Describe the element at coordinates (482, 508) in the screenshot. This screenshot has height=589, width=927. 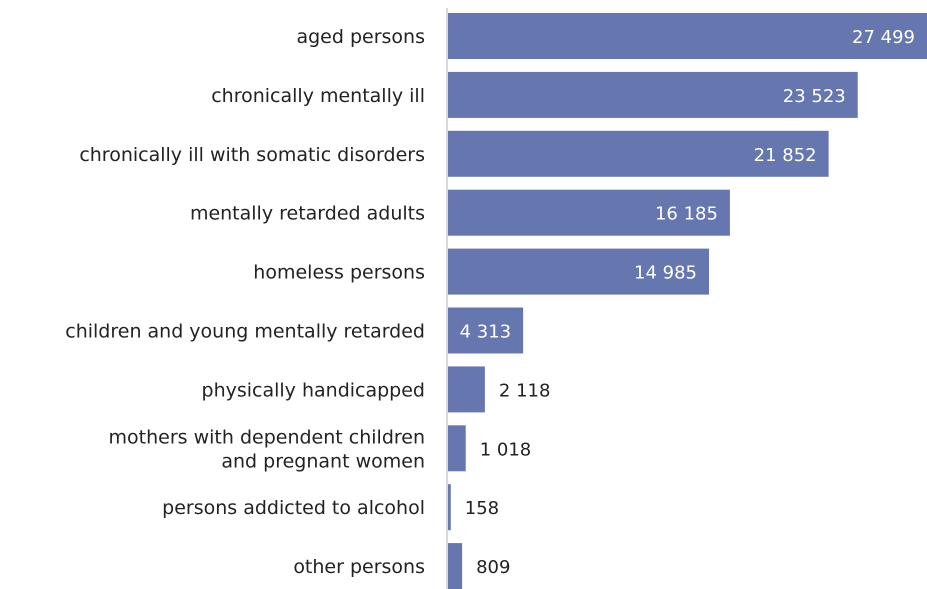
I see `value-label: 158` at that location.